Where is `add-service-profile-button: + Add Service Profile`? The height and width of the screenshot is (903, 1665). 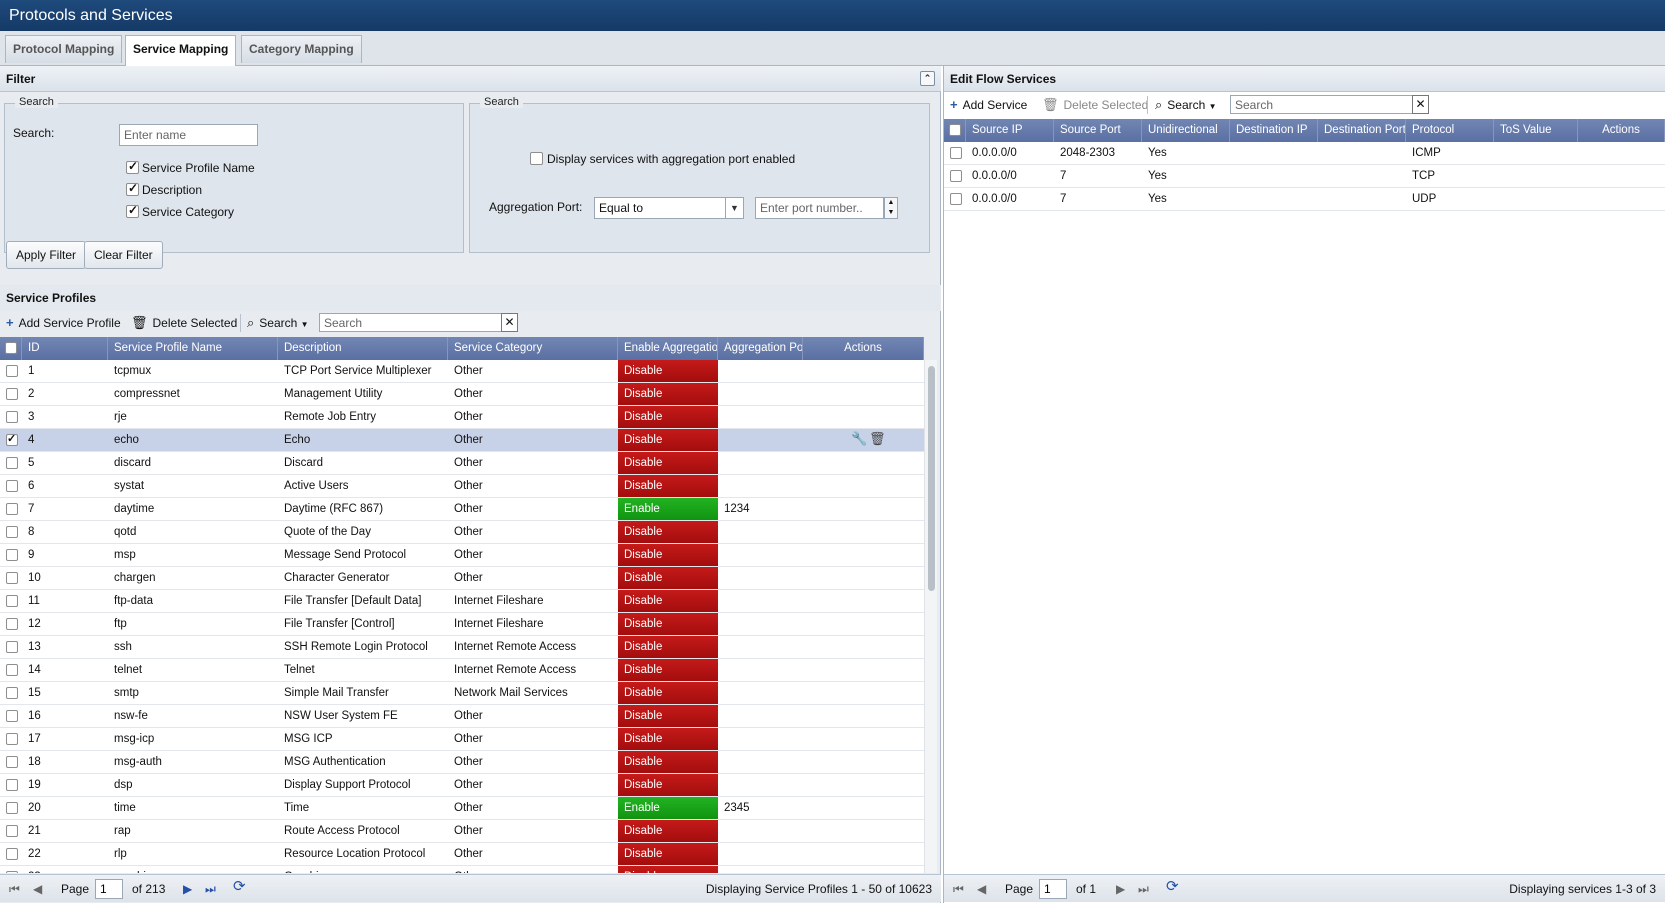
add-service-profile-button: + Add Service Profile is located at coordinates (63, 323).